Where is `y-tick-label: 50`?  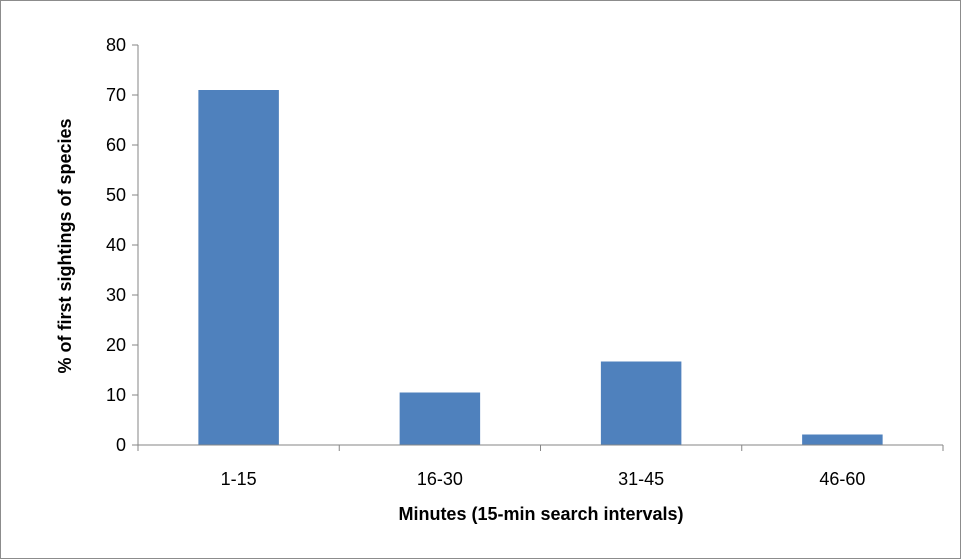 y-tick-label: 50 is located at coordinates (116, 195).